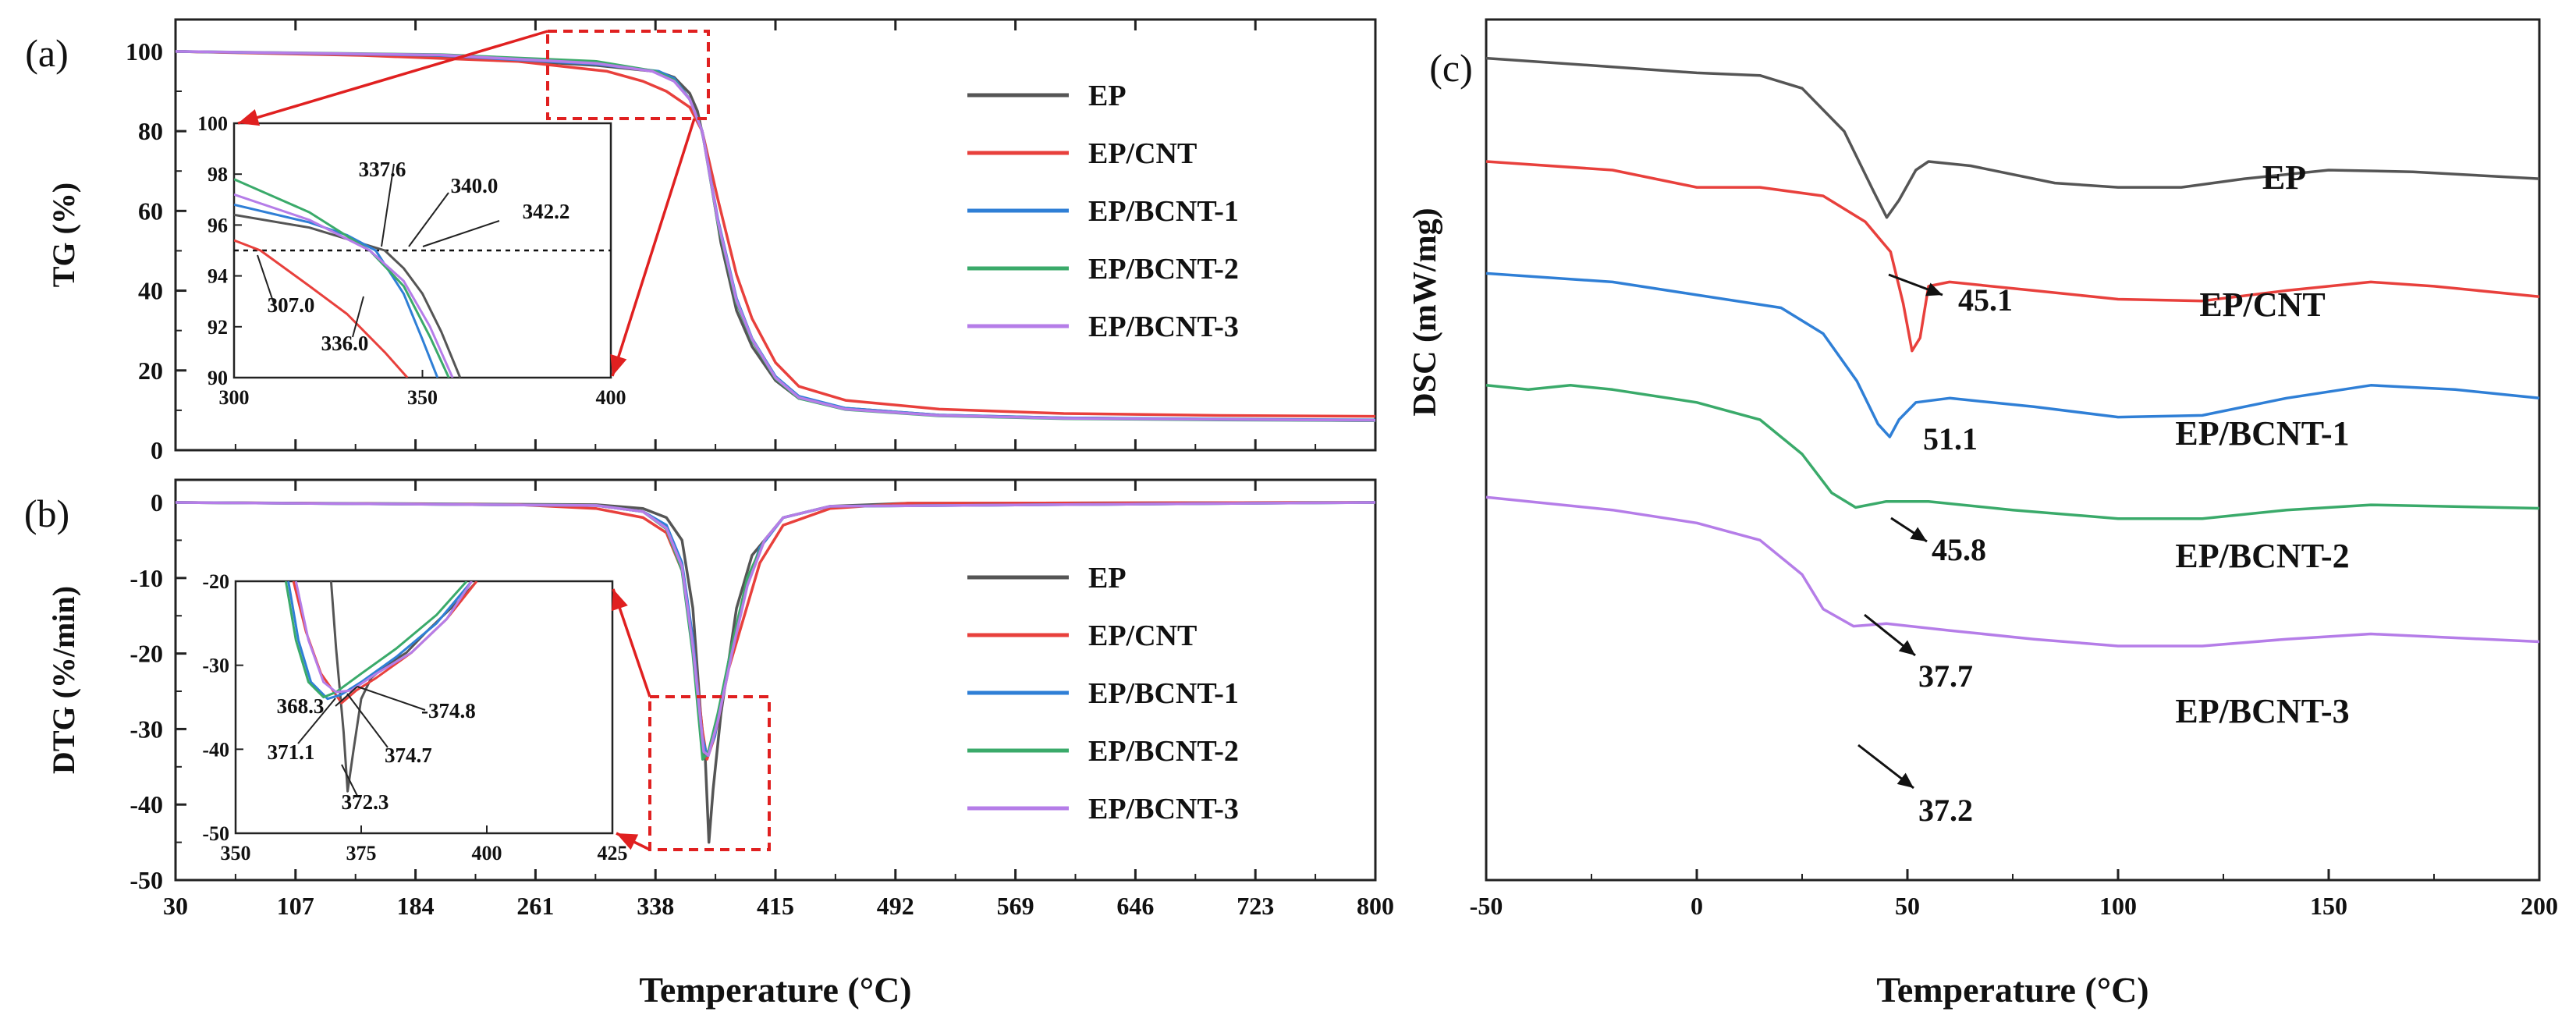  Describe the element at coordinates (218, 174) in the screenshot. I see `inset-y-tick-label: 98` at that location.